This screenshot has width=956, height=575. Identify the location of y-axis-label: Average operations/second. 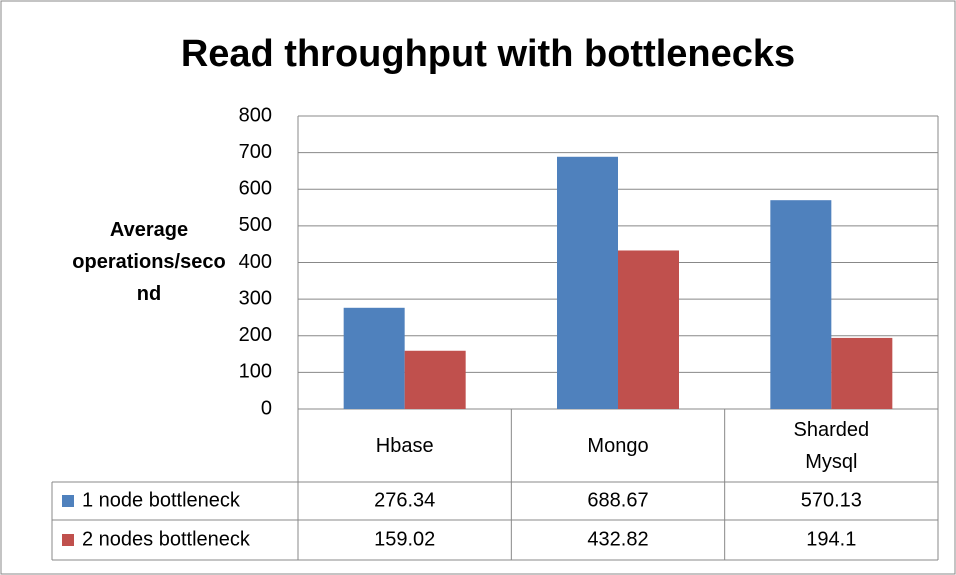
(149, 262).